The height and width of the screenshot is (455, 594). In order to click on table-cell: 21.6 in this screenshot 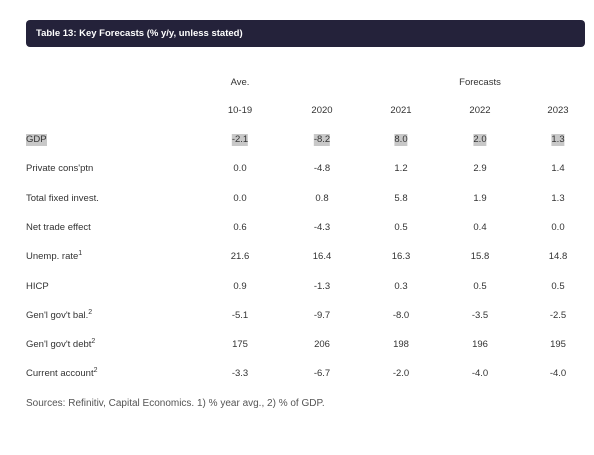, I will do `click(240, 257)`.